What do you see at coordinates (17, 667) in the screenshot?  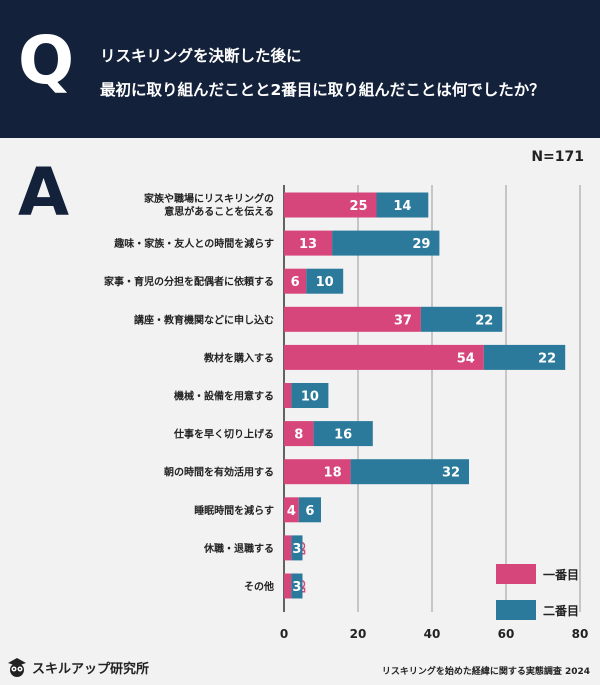 I see `owl-icon` at bounding box center [17, 667].